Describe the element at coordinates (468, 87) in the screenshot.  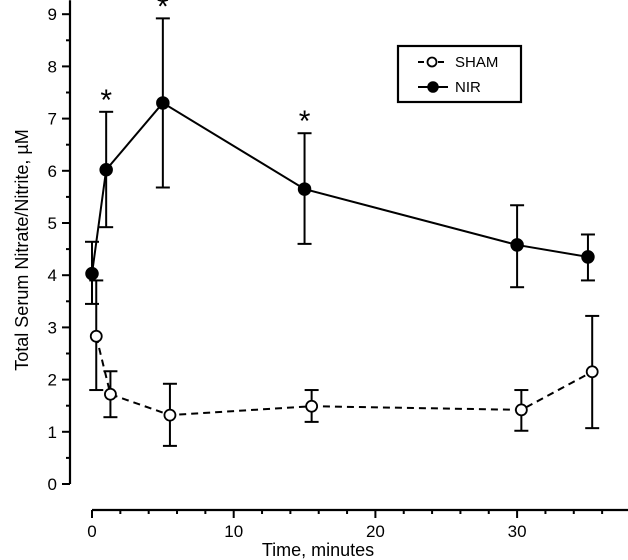
I see `legend-nir-label: NIR` at that location.